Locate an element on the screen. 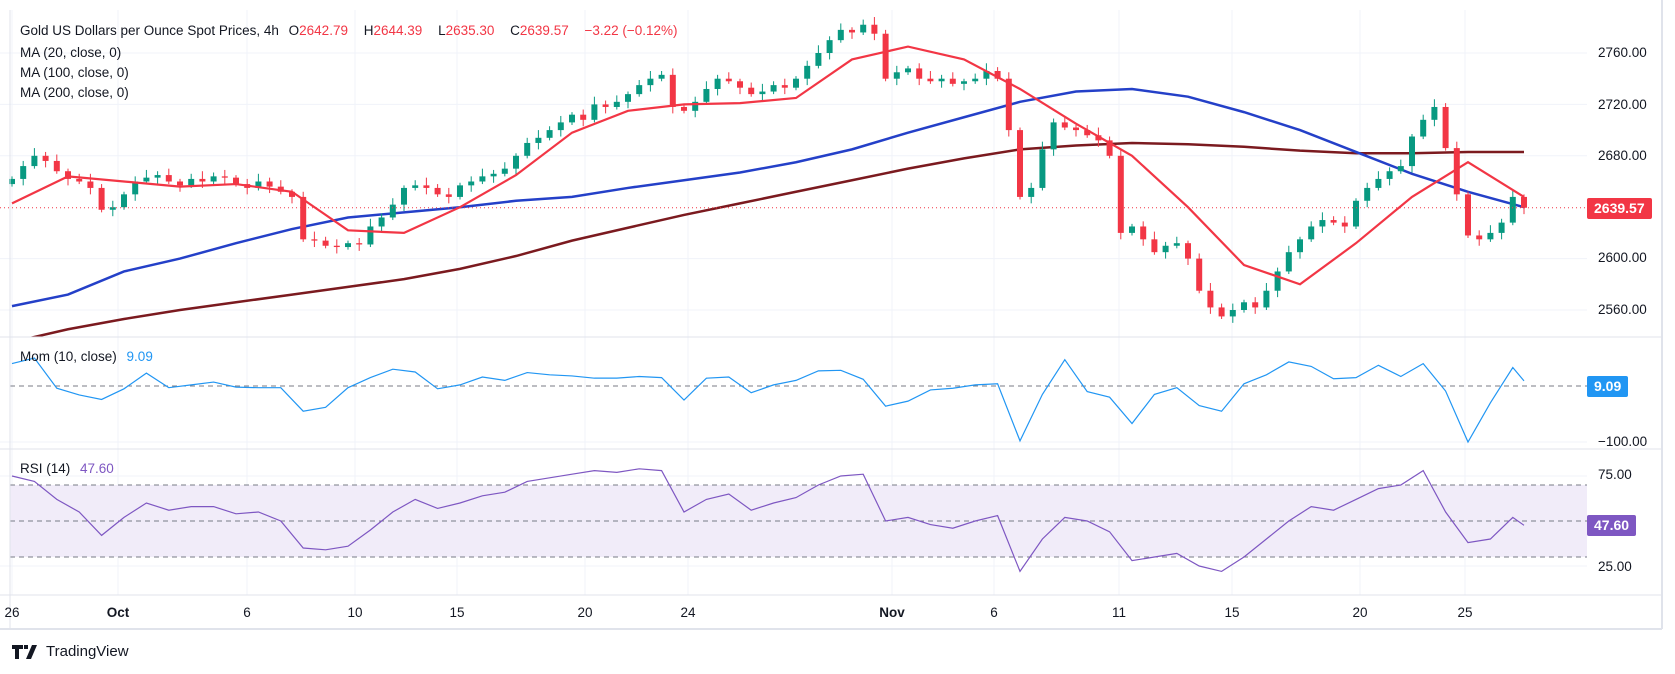 The height and width of the screenshot is (674, 1675). ma100-legend: MA (100, close, 0) is located at coordinates (74, 72).